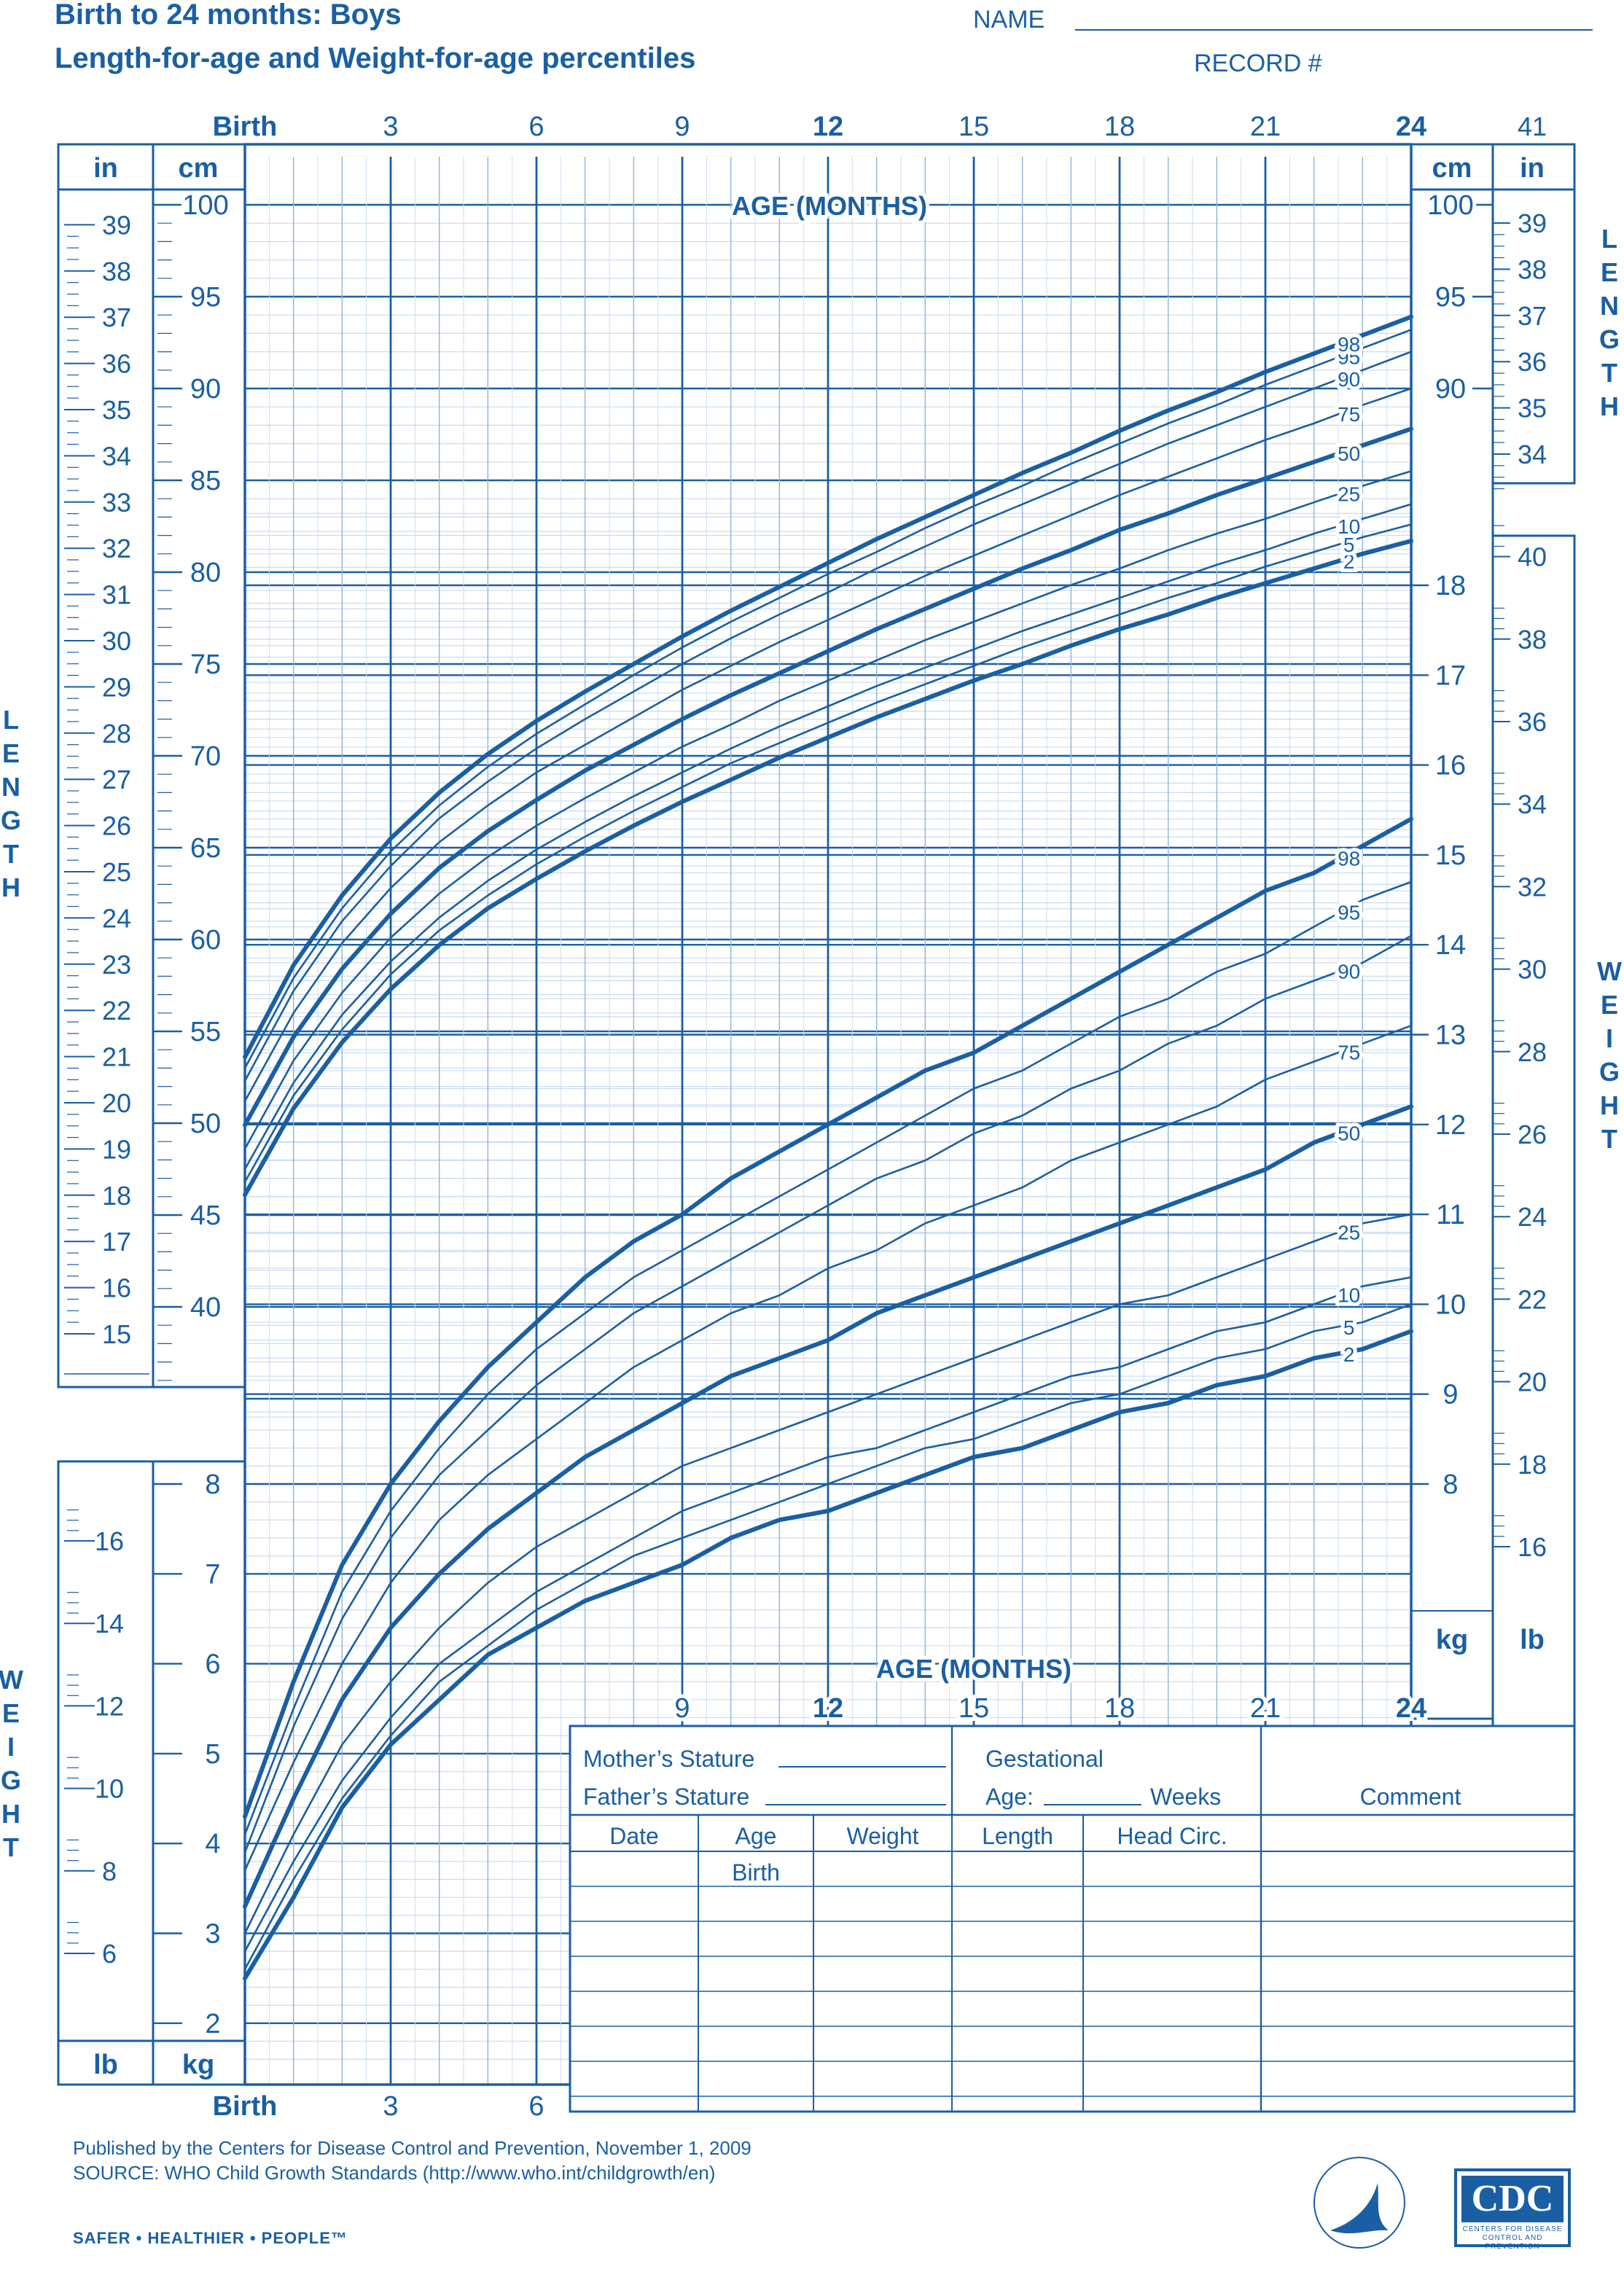  What do you see at coordinates (1265, 1708) in the screenshot?
I see `x-tick-label-mid: 21` at bounding box center [1265, 1708].